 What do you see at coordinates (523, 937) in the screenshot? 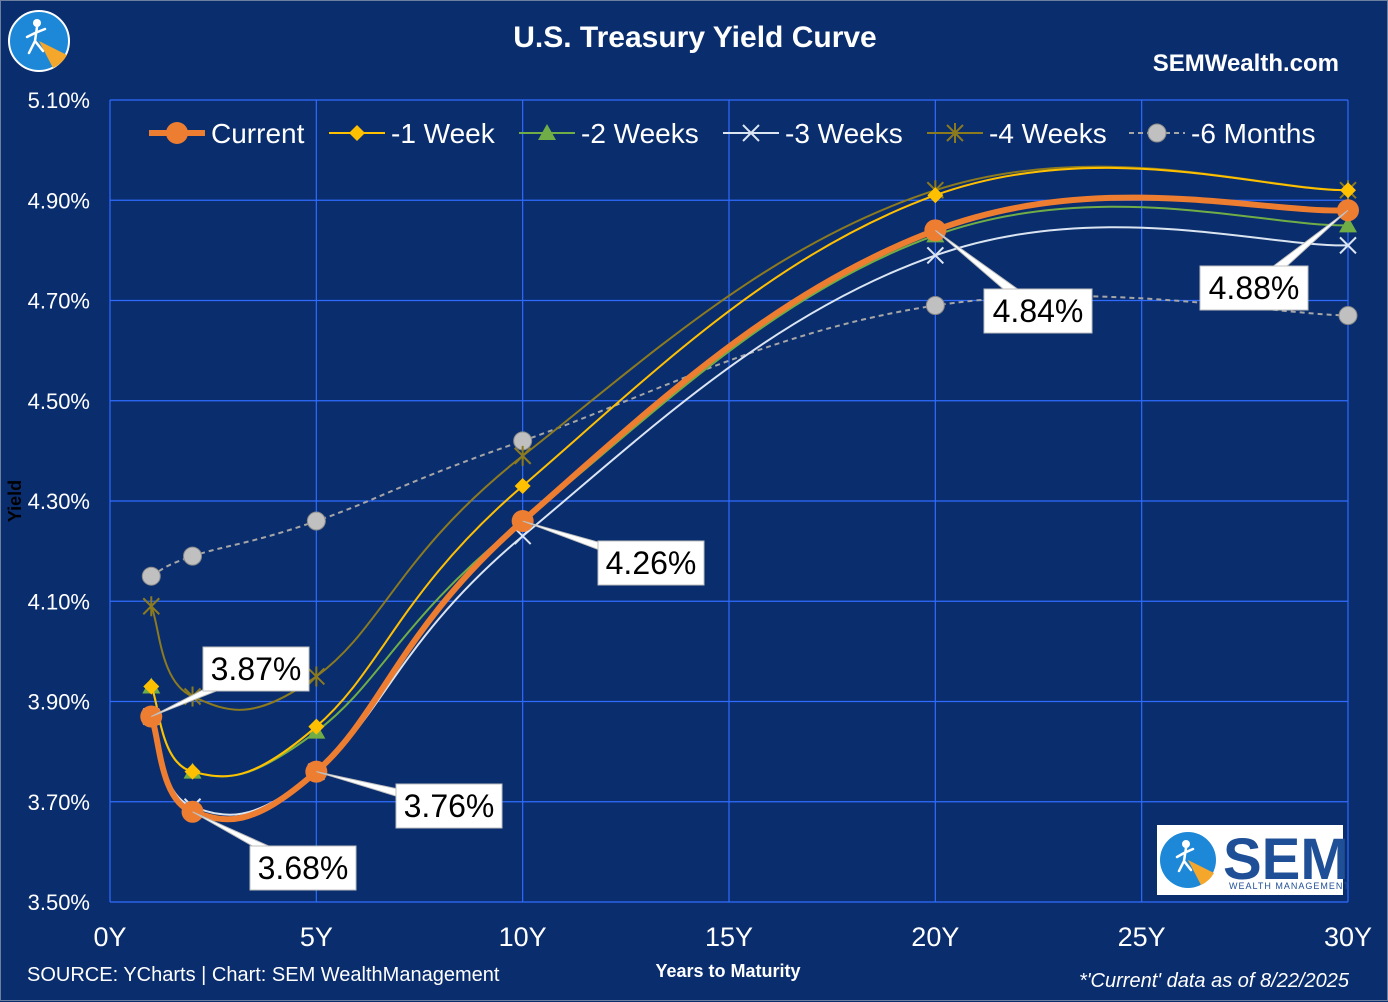
I see `x-tick-label: 10Y` at bounding box center [523, 937].